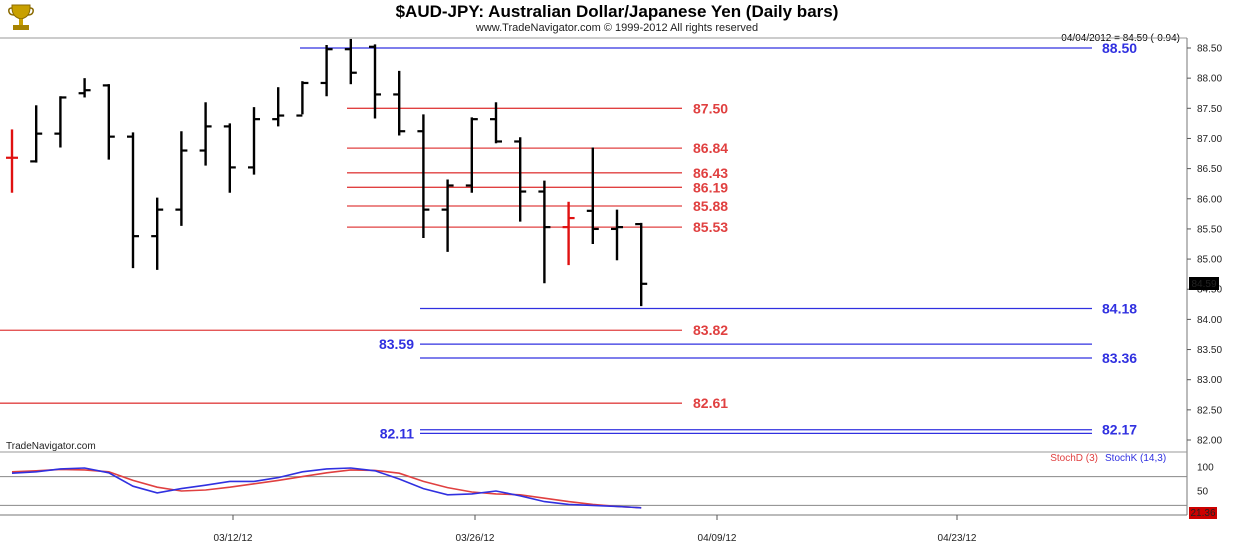 This screenshot has width=1234, height=548. What do you see at coordinates (1209, 79) in the screenshot?
I see `y-tick-label: 88.00` at bounding box center [1209, 79].